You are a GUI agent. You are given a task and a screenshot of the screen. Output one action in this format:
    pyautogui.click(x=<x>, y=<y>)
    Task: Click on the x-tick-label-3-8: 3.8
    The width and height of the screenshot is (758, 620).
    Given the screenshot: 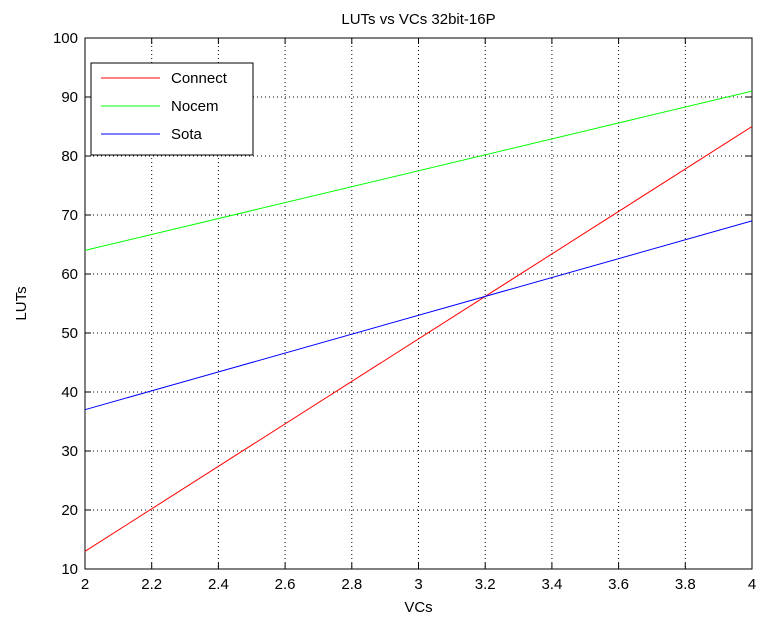 What is the action you would take?
    pyautogui.click(x=685, y=584)
    